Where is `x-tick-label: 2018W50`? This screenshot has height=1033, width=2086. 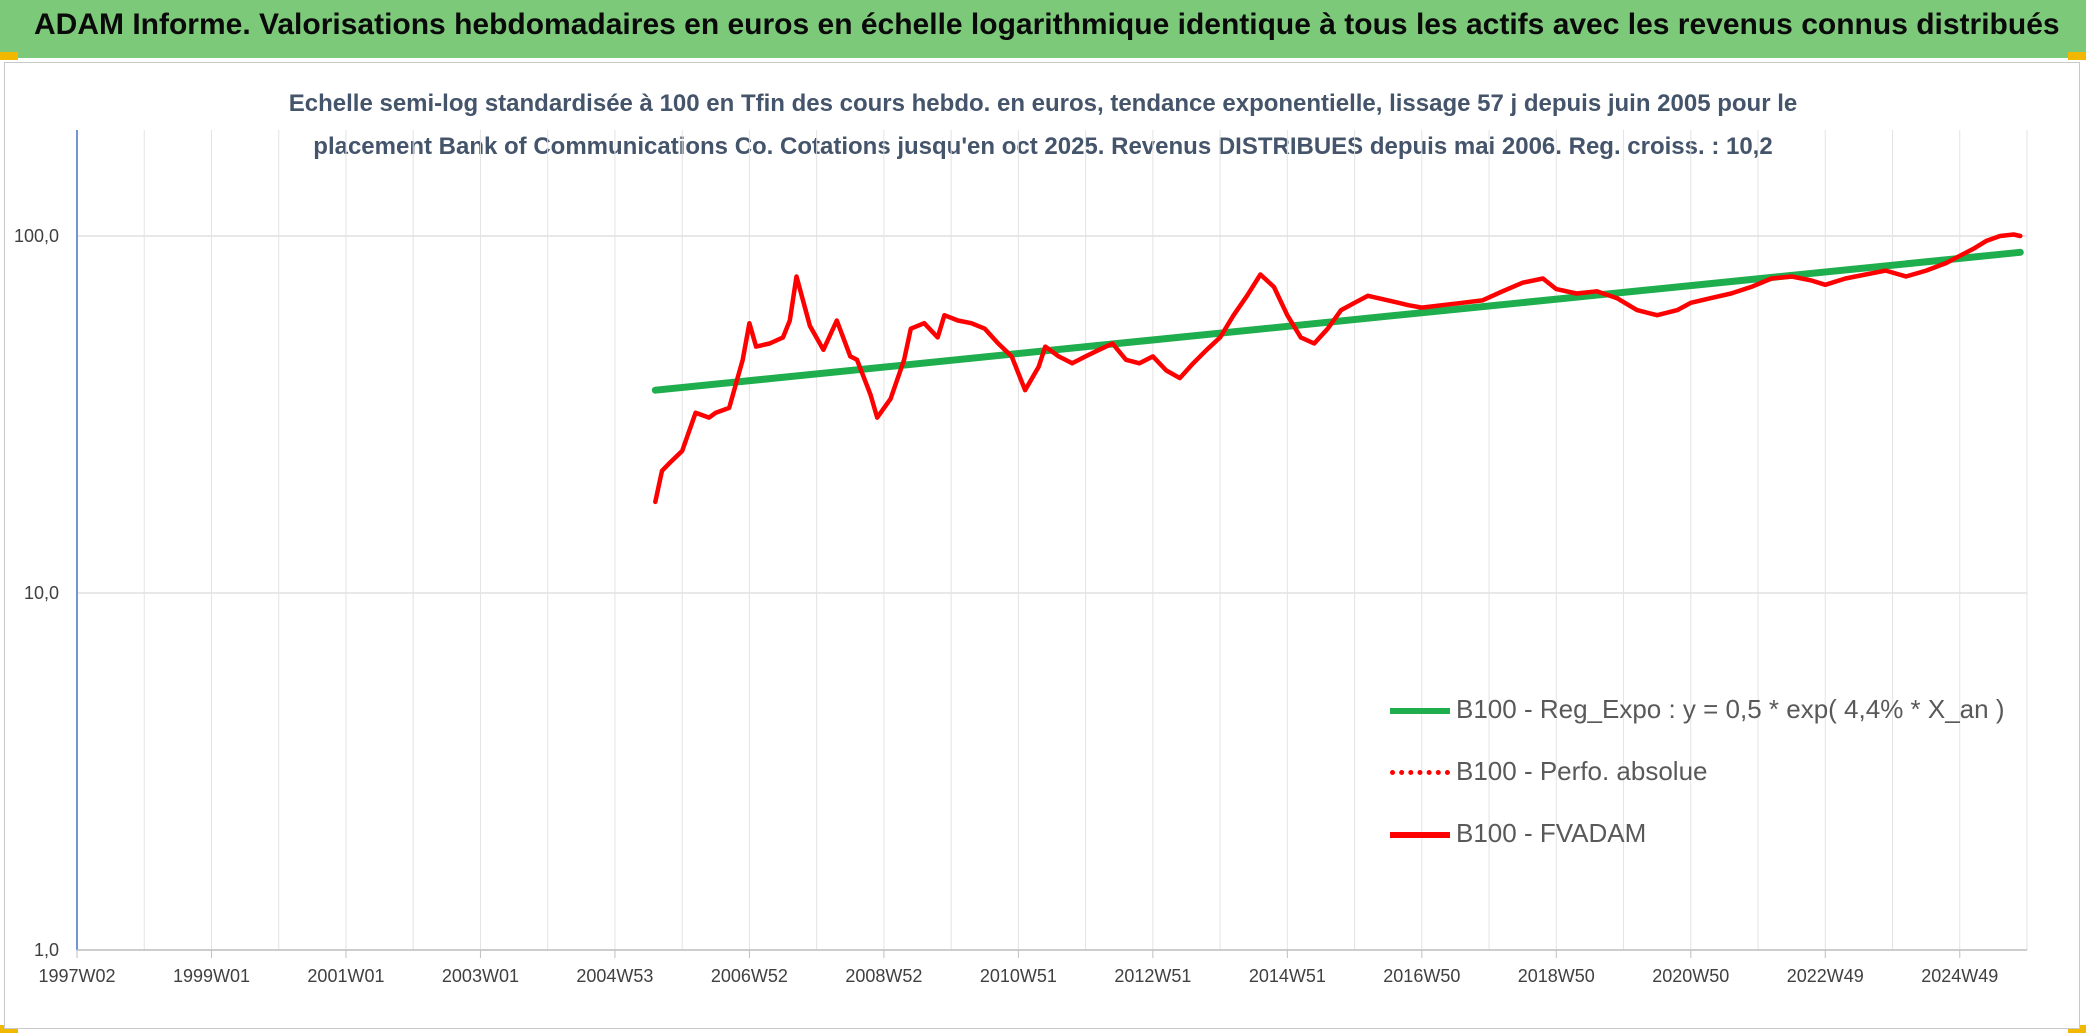 x-tick-label: 2018W50 is located at coordinates (1556, 976).